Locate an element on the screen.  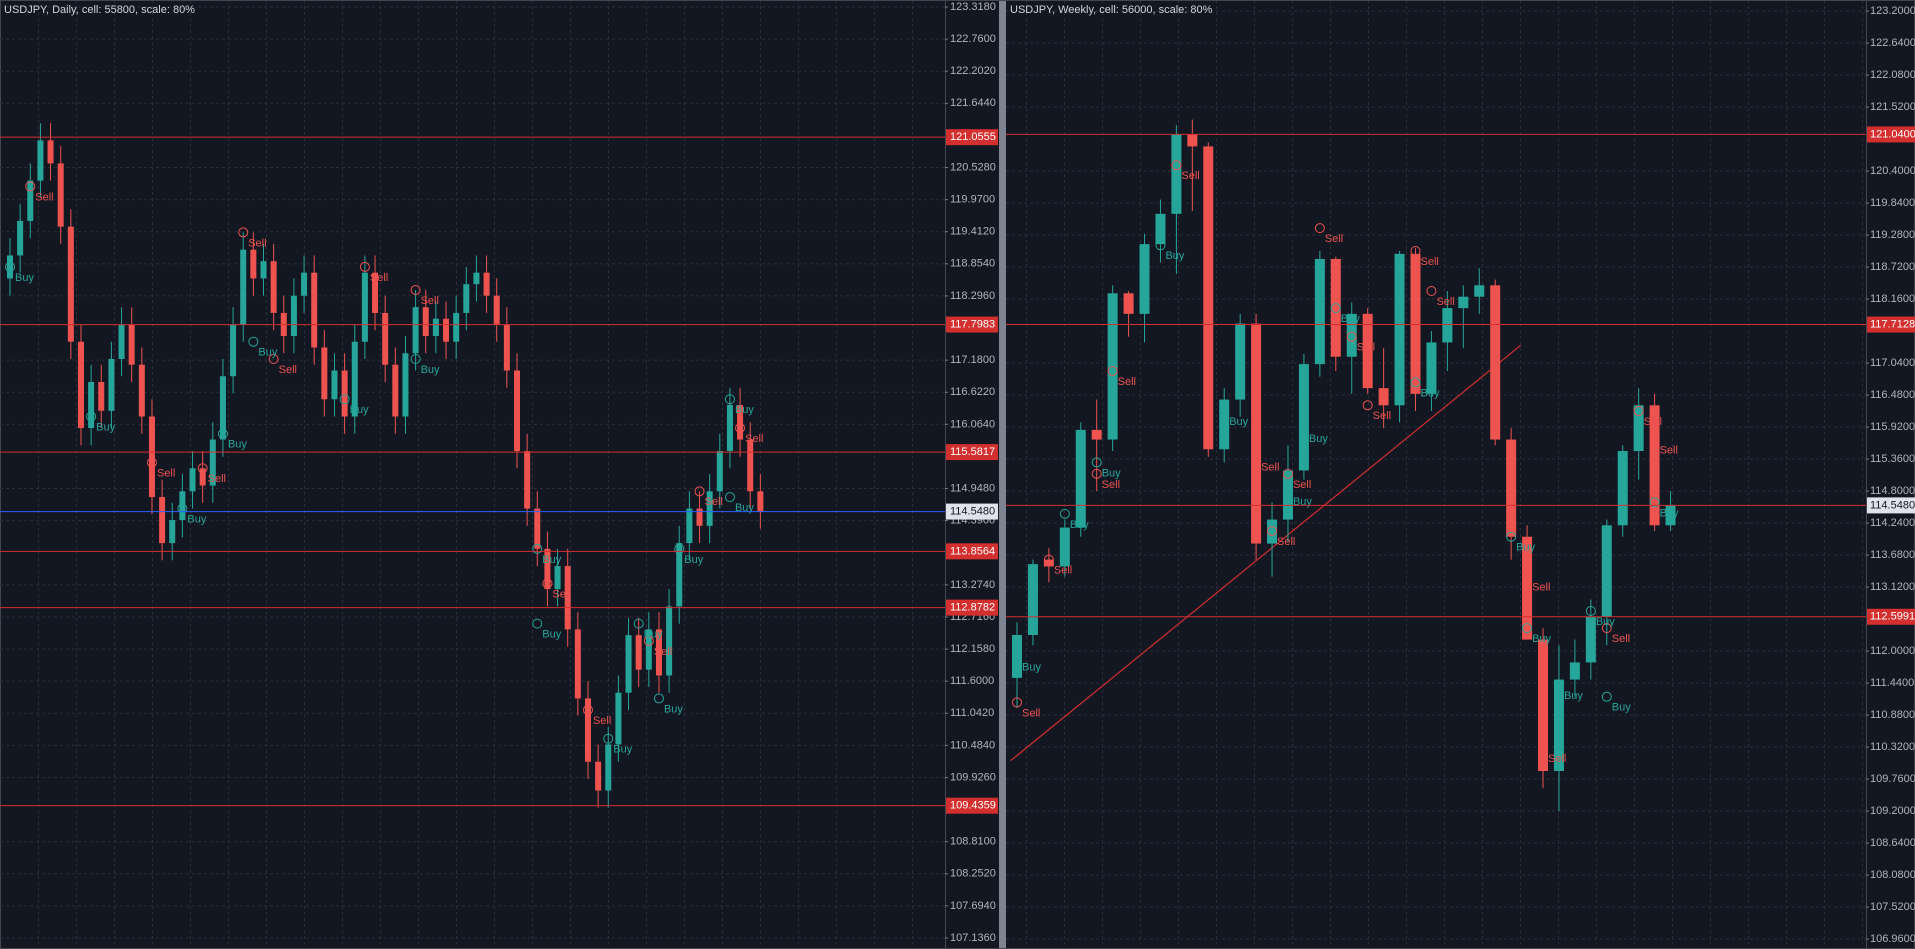
y-tick-label: 113.6800 is located at coordinates (1892, 555).